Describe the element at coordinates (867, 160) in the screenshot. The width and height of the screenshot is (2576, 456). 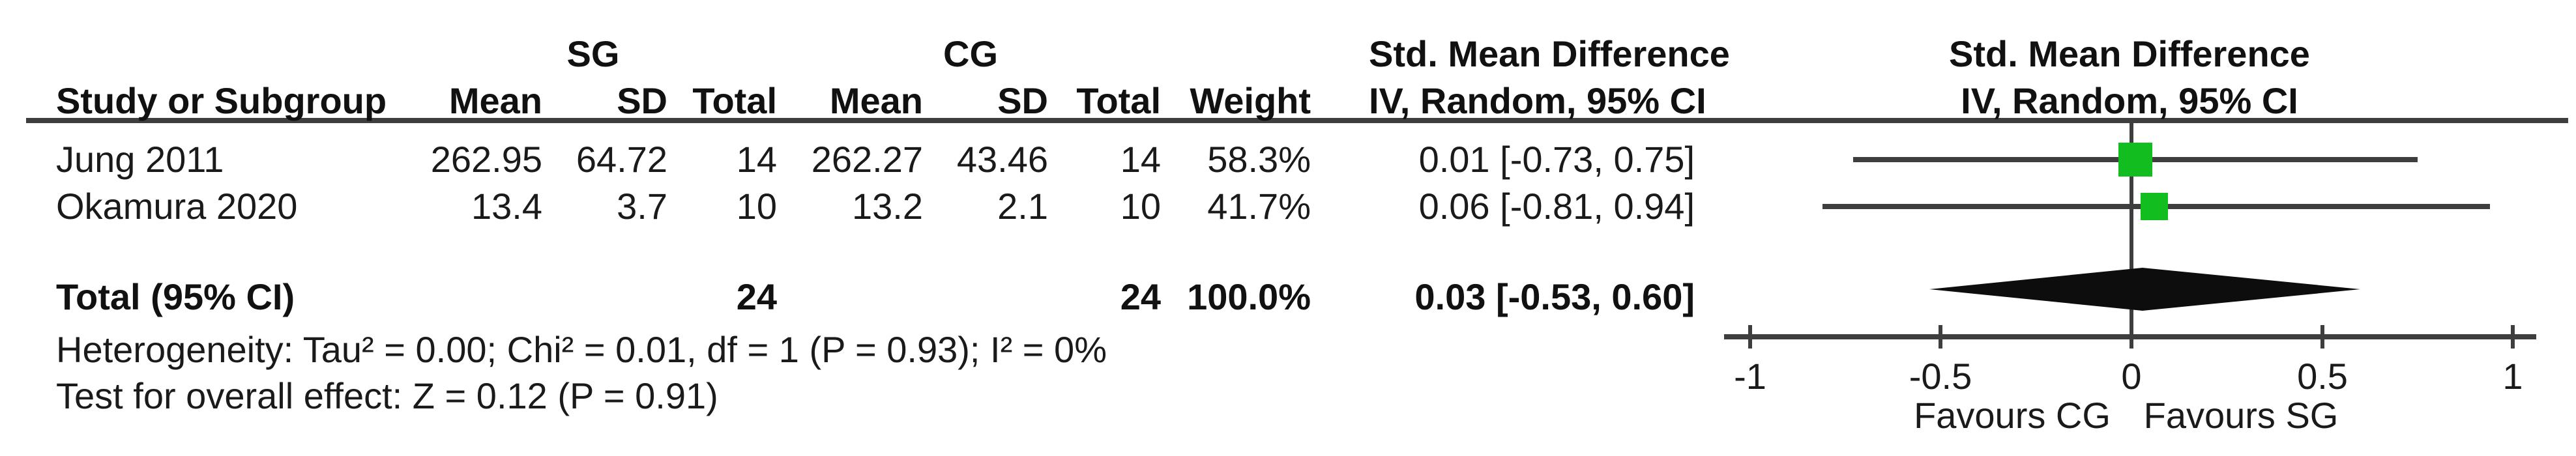
I see `cg-mean: 262.27` at that location.